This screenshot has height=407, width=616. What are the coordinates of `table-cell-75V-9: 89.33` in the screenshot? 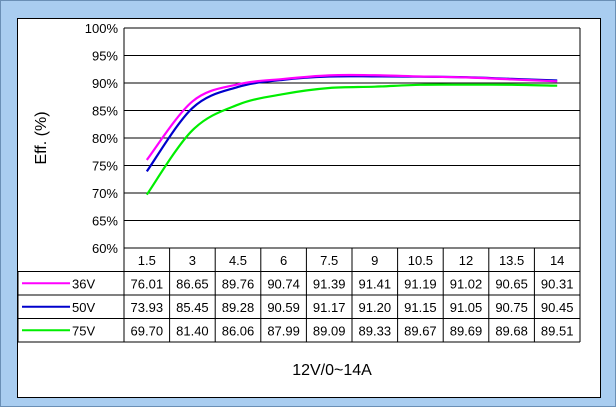 It's located at (375, 330).